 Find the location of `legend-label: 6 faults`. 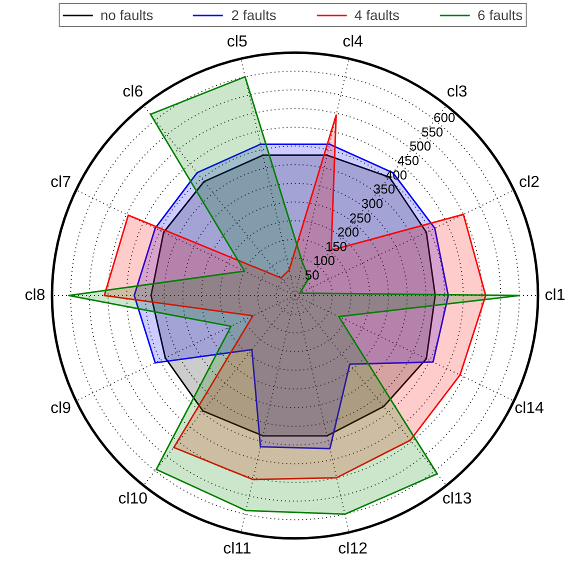

legend-label: 6 faults is located at coordinates (500, 15).